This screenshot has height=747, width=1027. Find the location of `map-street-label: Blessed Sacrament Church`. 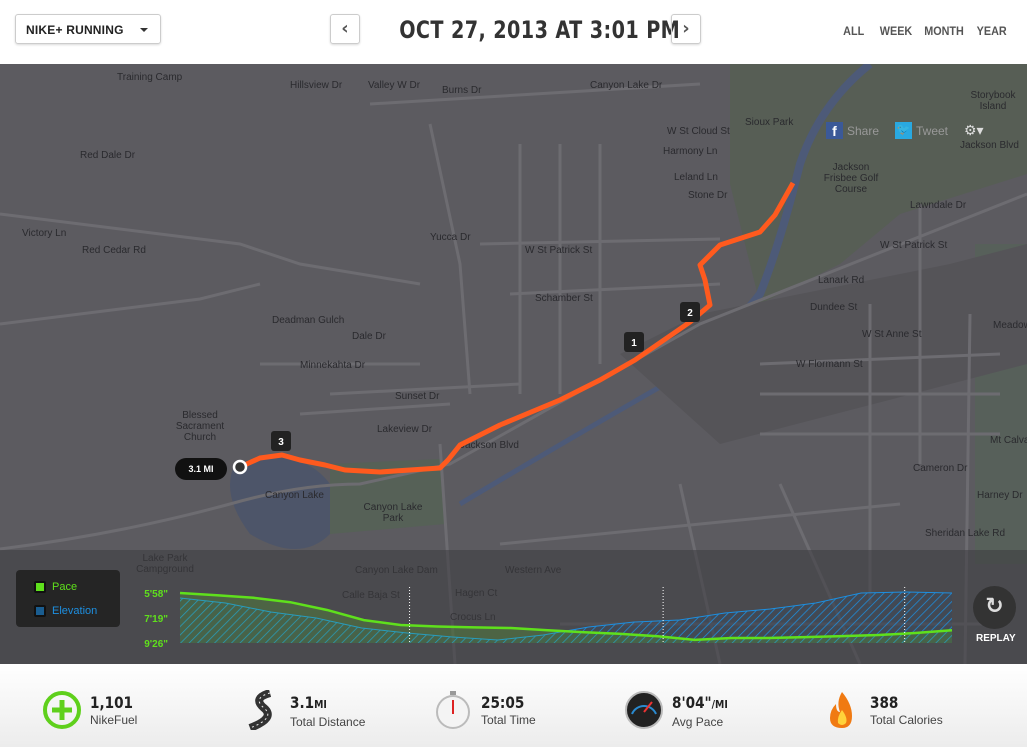

map-street-label: Blessed Sacrament Church is located at coordinates (200, 426).